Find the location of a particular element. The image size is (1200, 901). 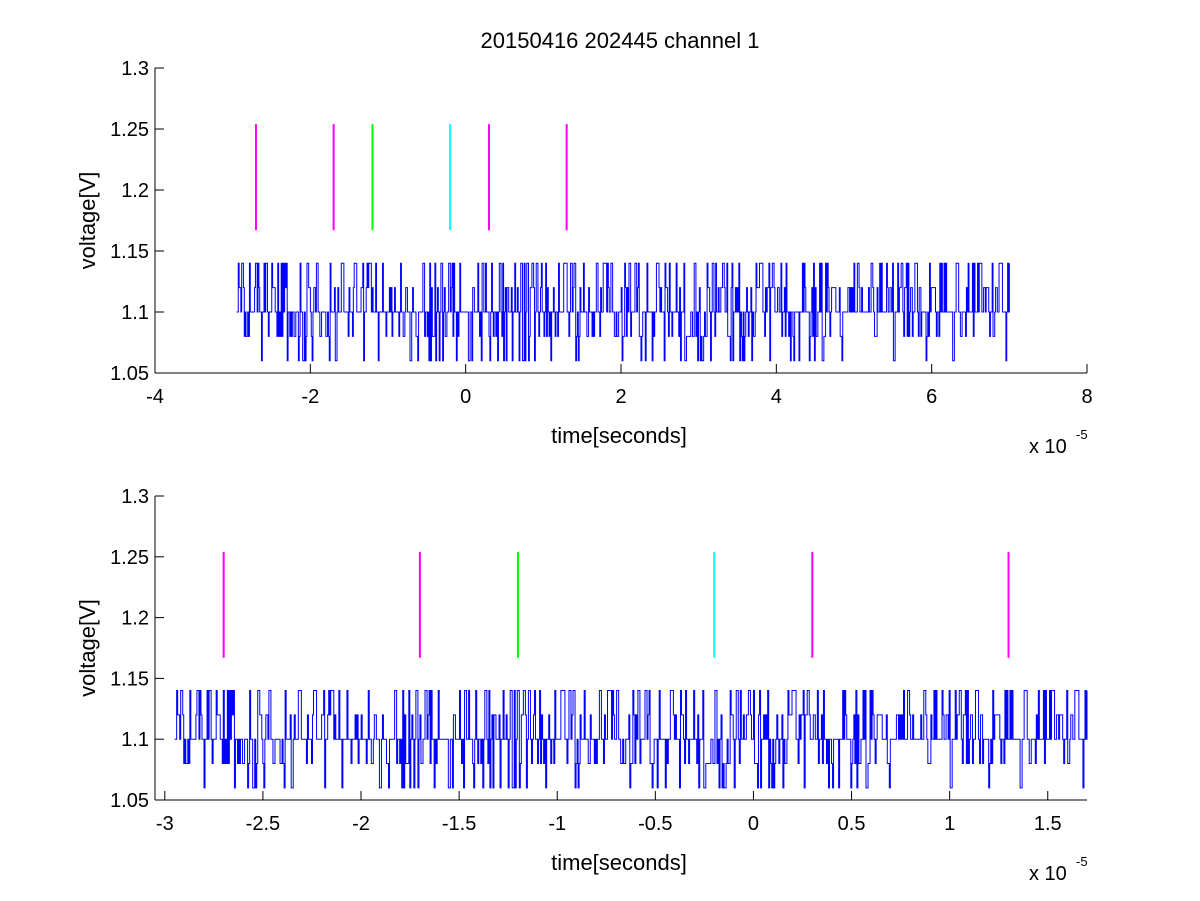

x-tick-label: 8 is located at coordinates (1086, 397).